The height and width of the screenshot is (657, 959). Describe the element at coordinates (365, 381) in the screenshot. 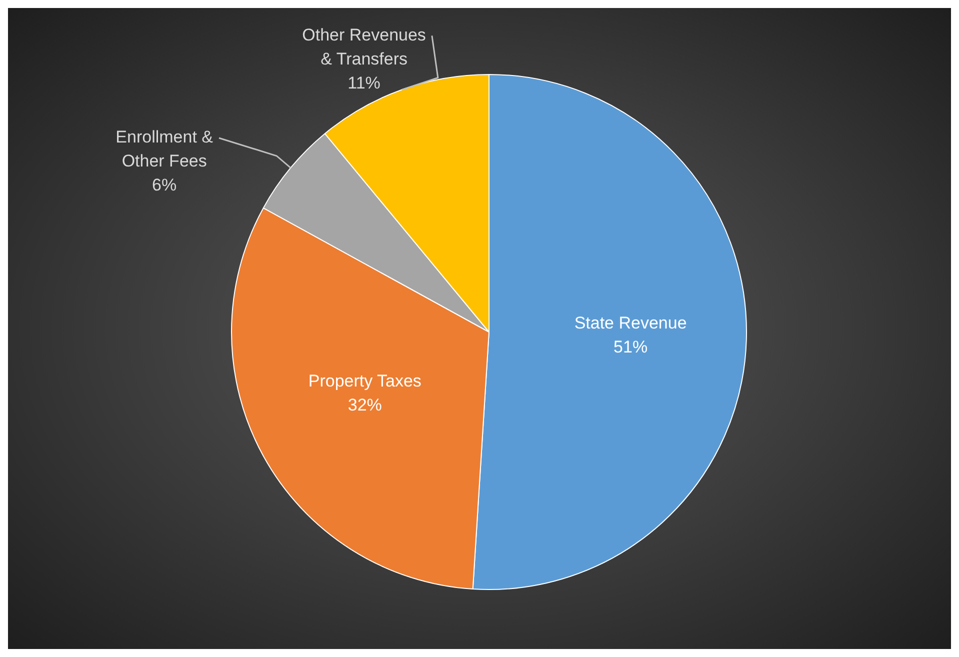

I see `slice-label: Property Taxes` at that location.